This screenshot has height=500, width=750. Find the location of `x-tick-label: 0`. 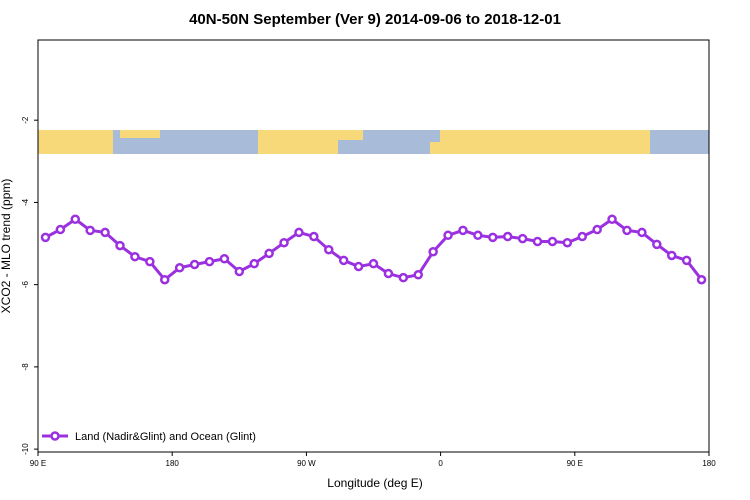

x-tick-label: 0 is located at coordinates (440, 463).